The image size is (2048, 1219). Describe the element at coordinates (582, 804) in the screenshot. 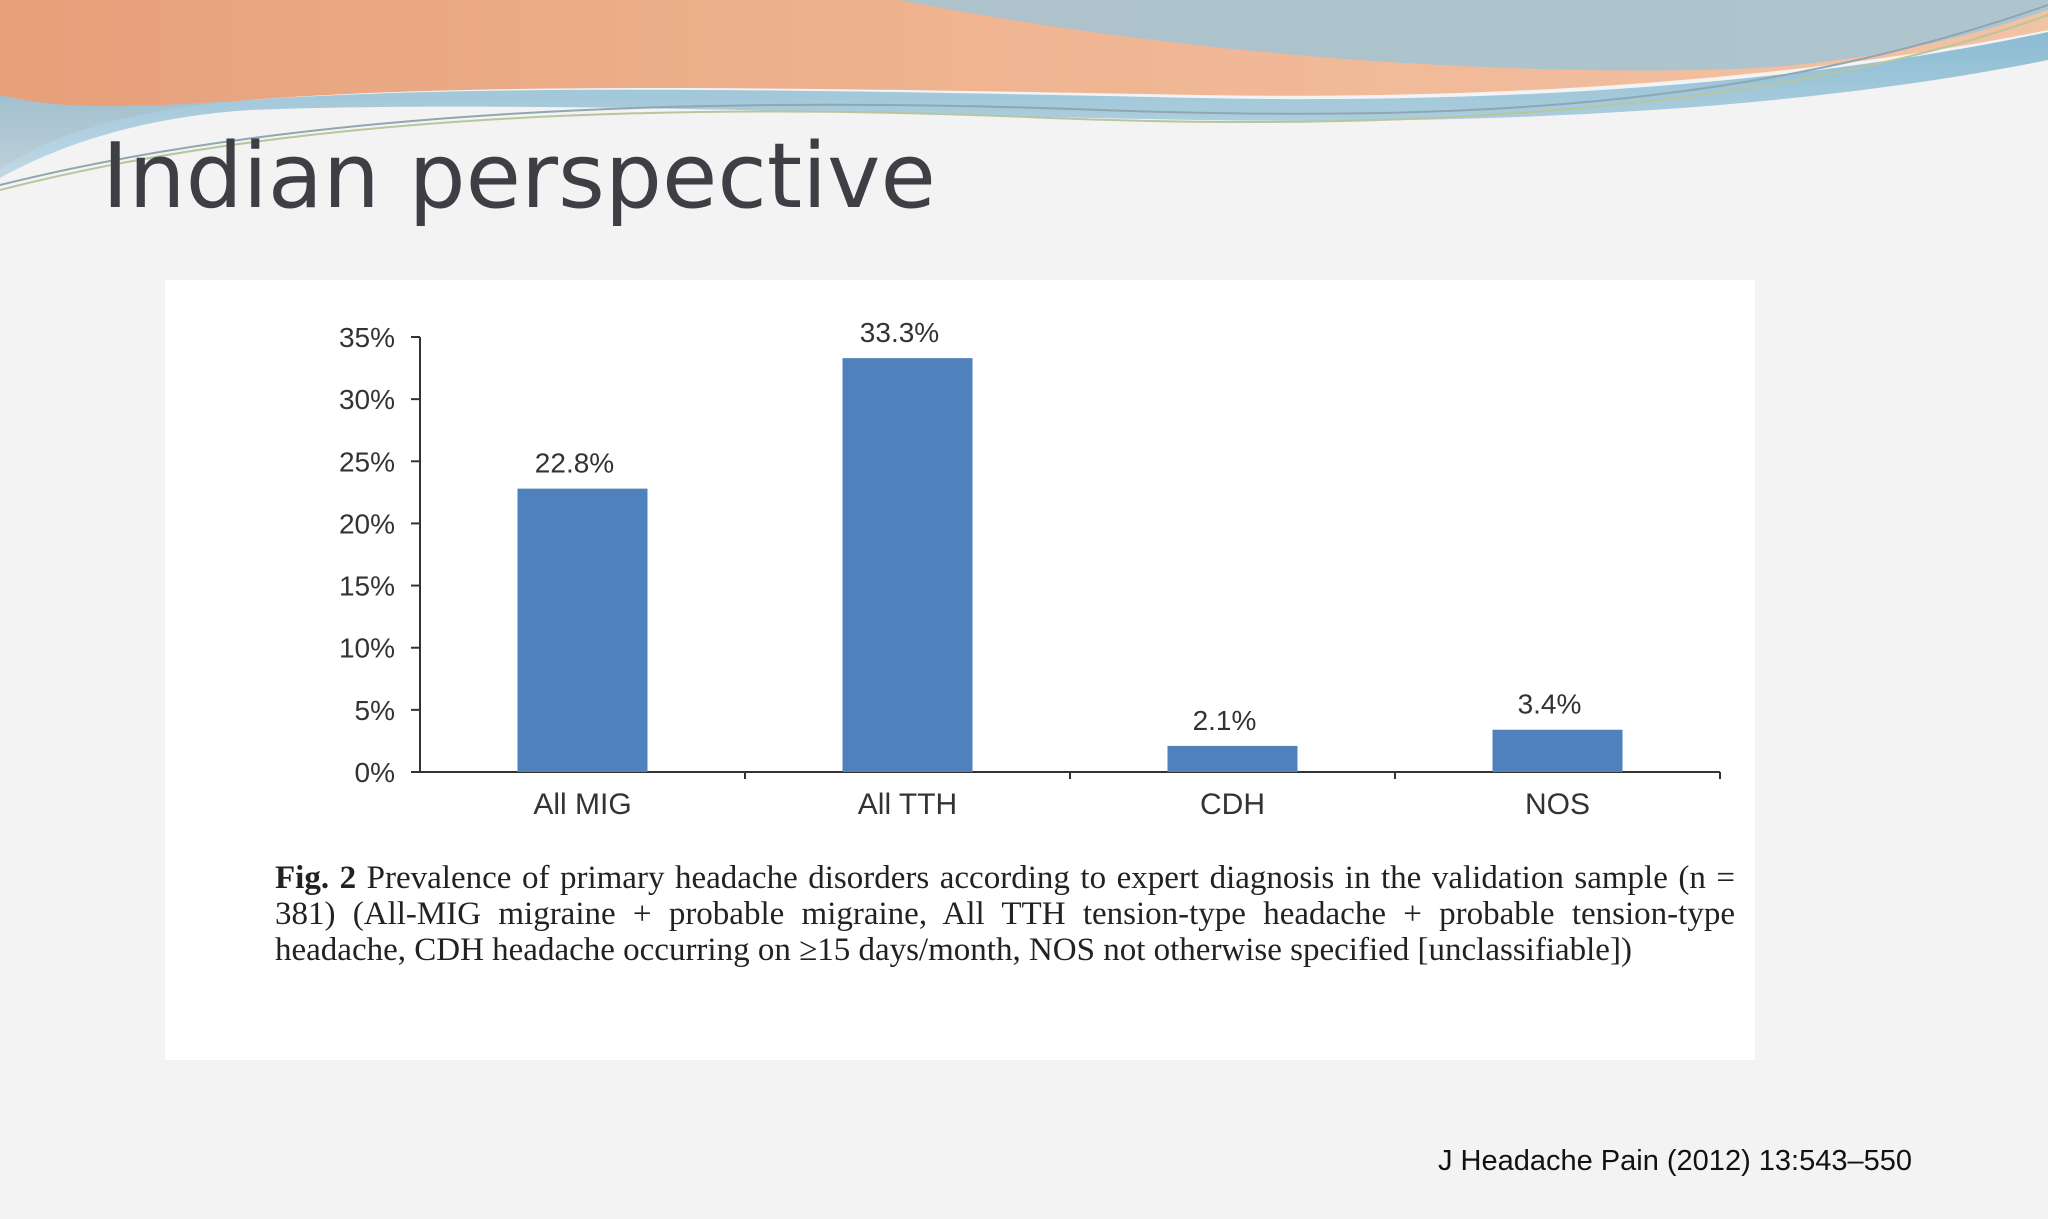

I see `x-tick-label: All MIG` at that location.